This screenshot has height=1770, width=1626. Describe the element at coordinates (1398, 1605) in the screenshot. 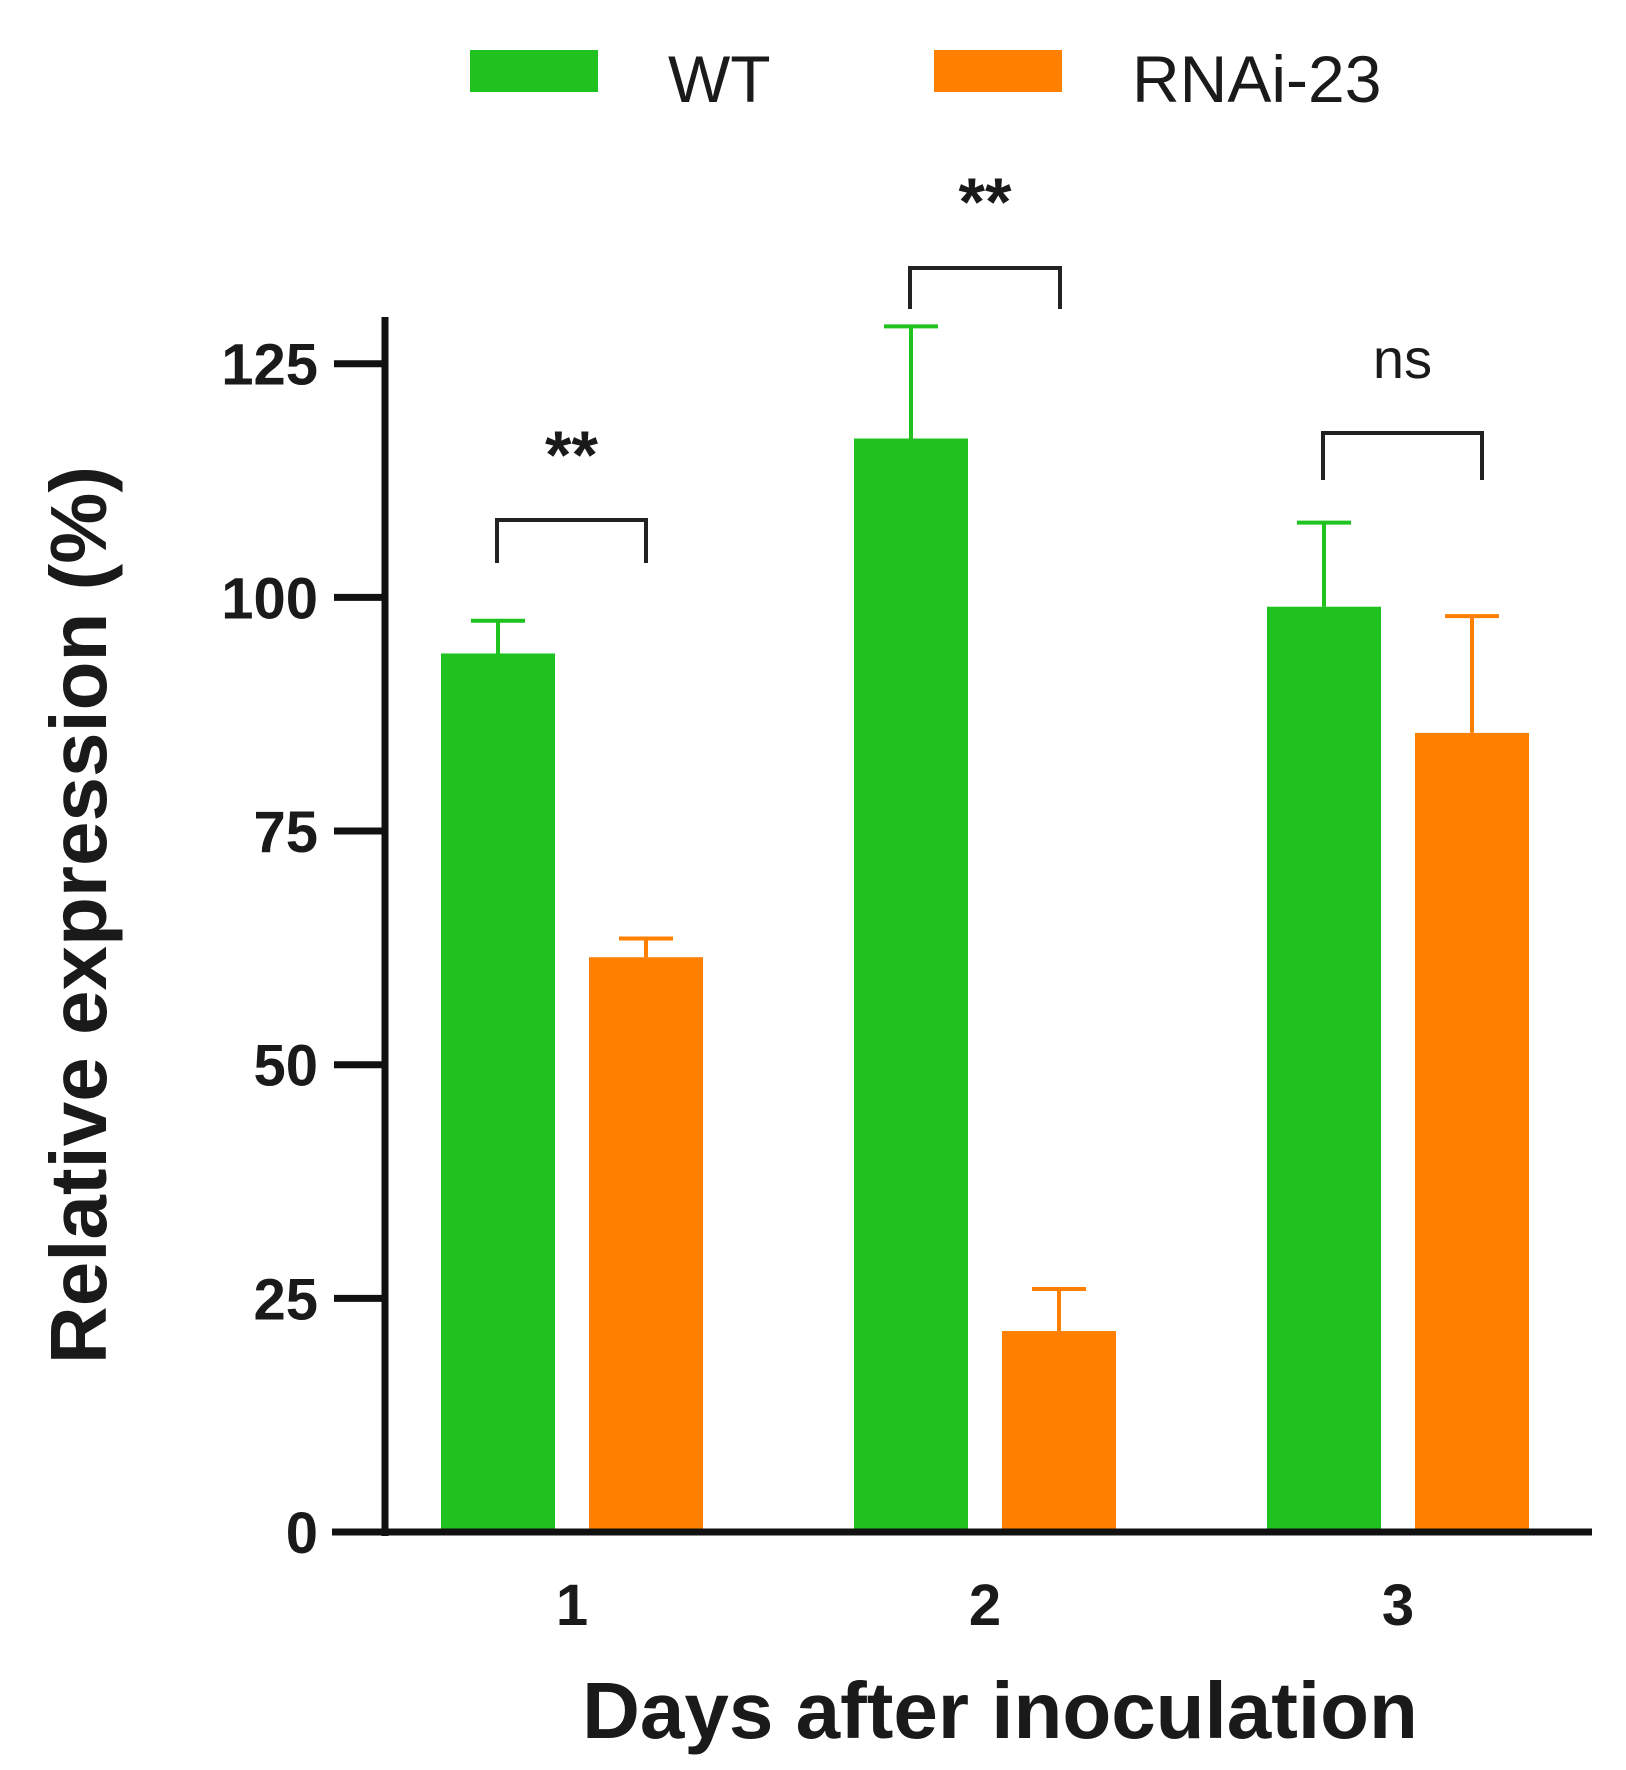

I see `x-tick-label: 3` at that location.